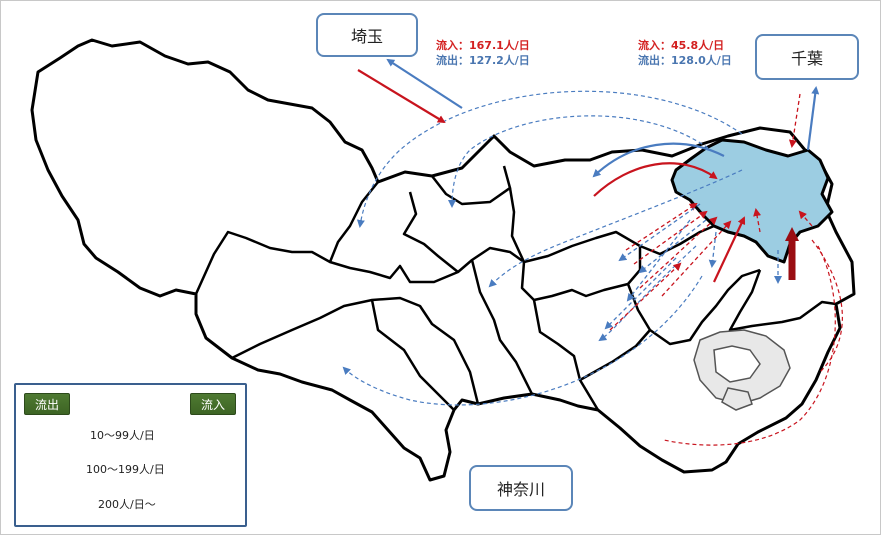 This screenshot has width=881, height=535. I want to click on prefecture-box-kanagawa: 神奈川, so click(521, 488).